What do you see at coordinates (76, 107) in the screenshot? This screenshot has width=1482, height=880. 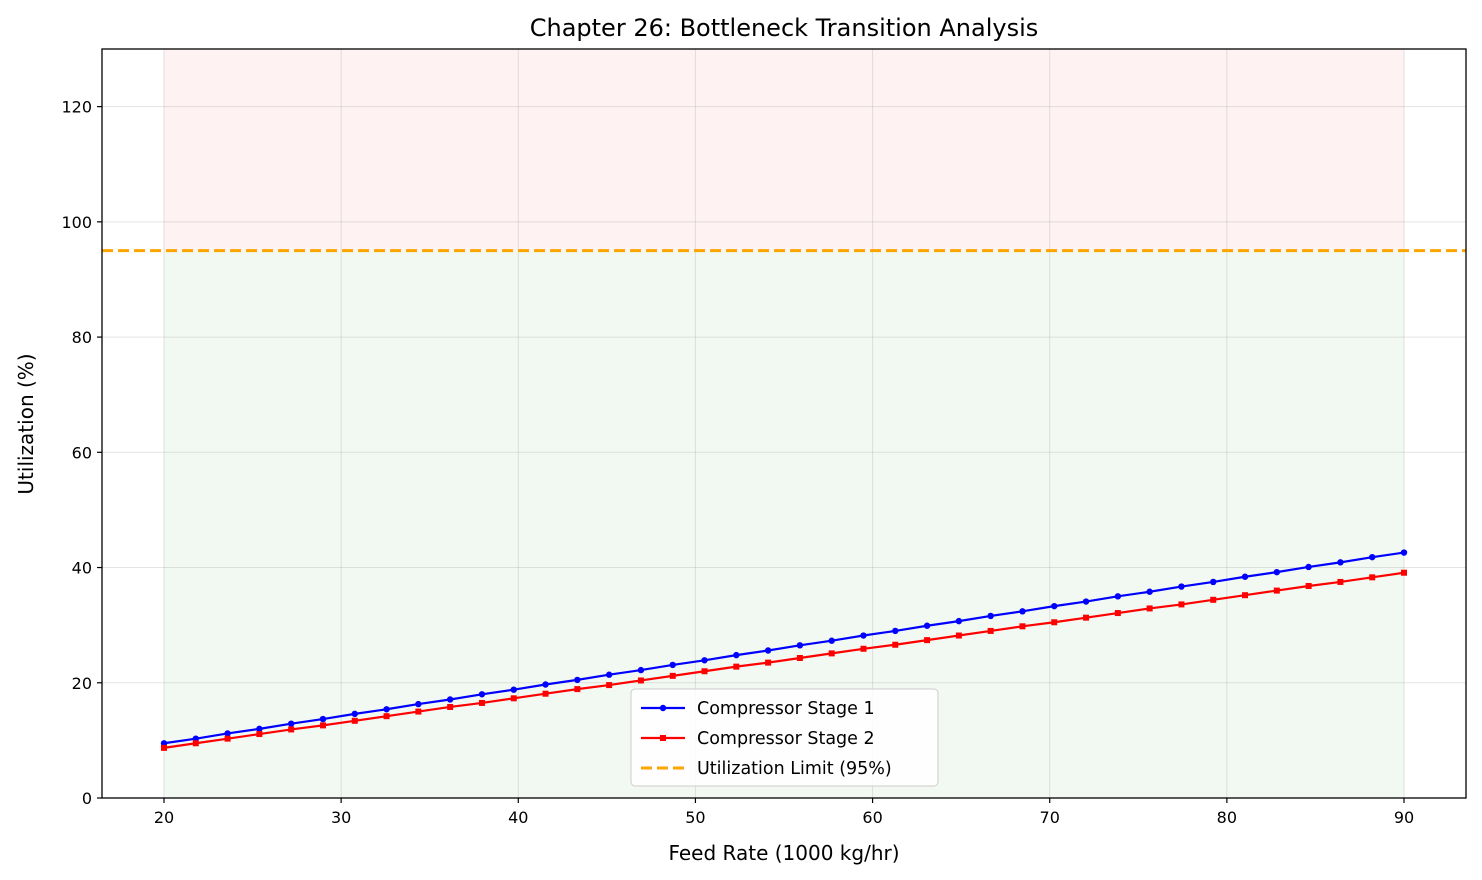 I see `y-tick-label: 120` at bounding box center [76, 107].